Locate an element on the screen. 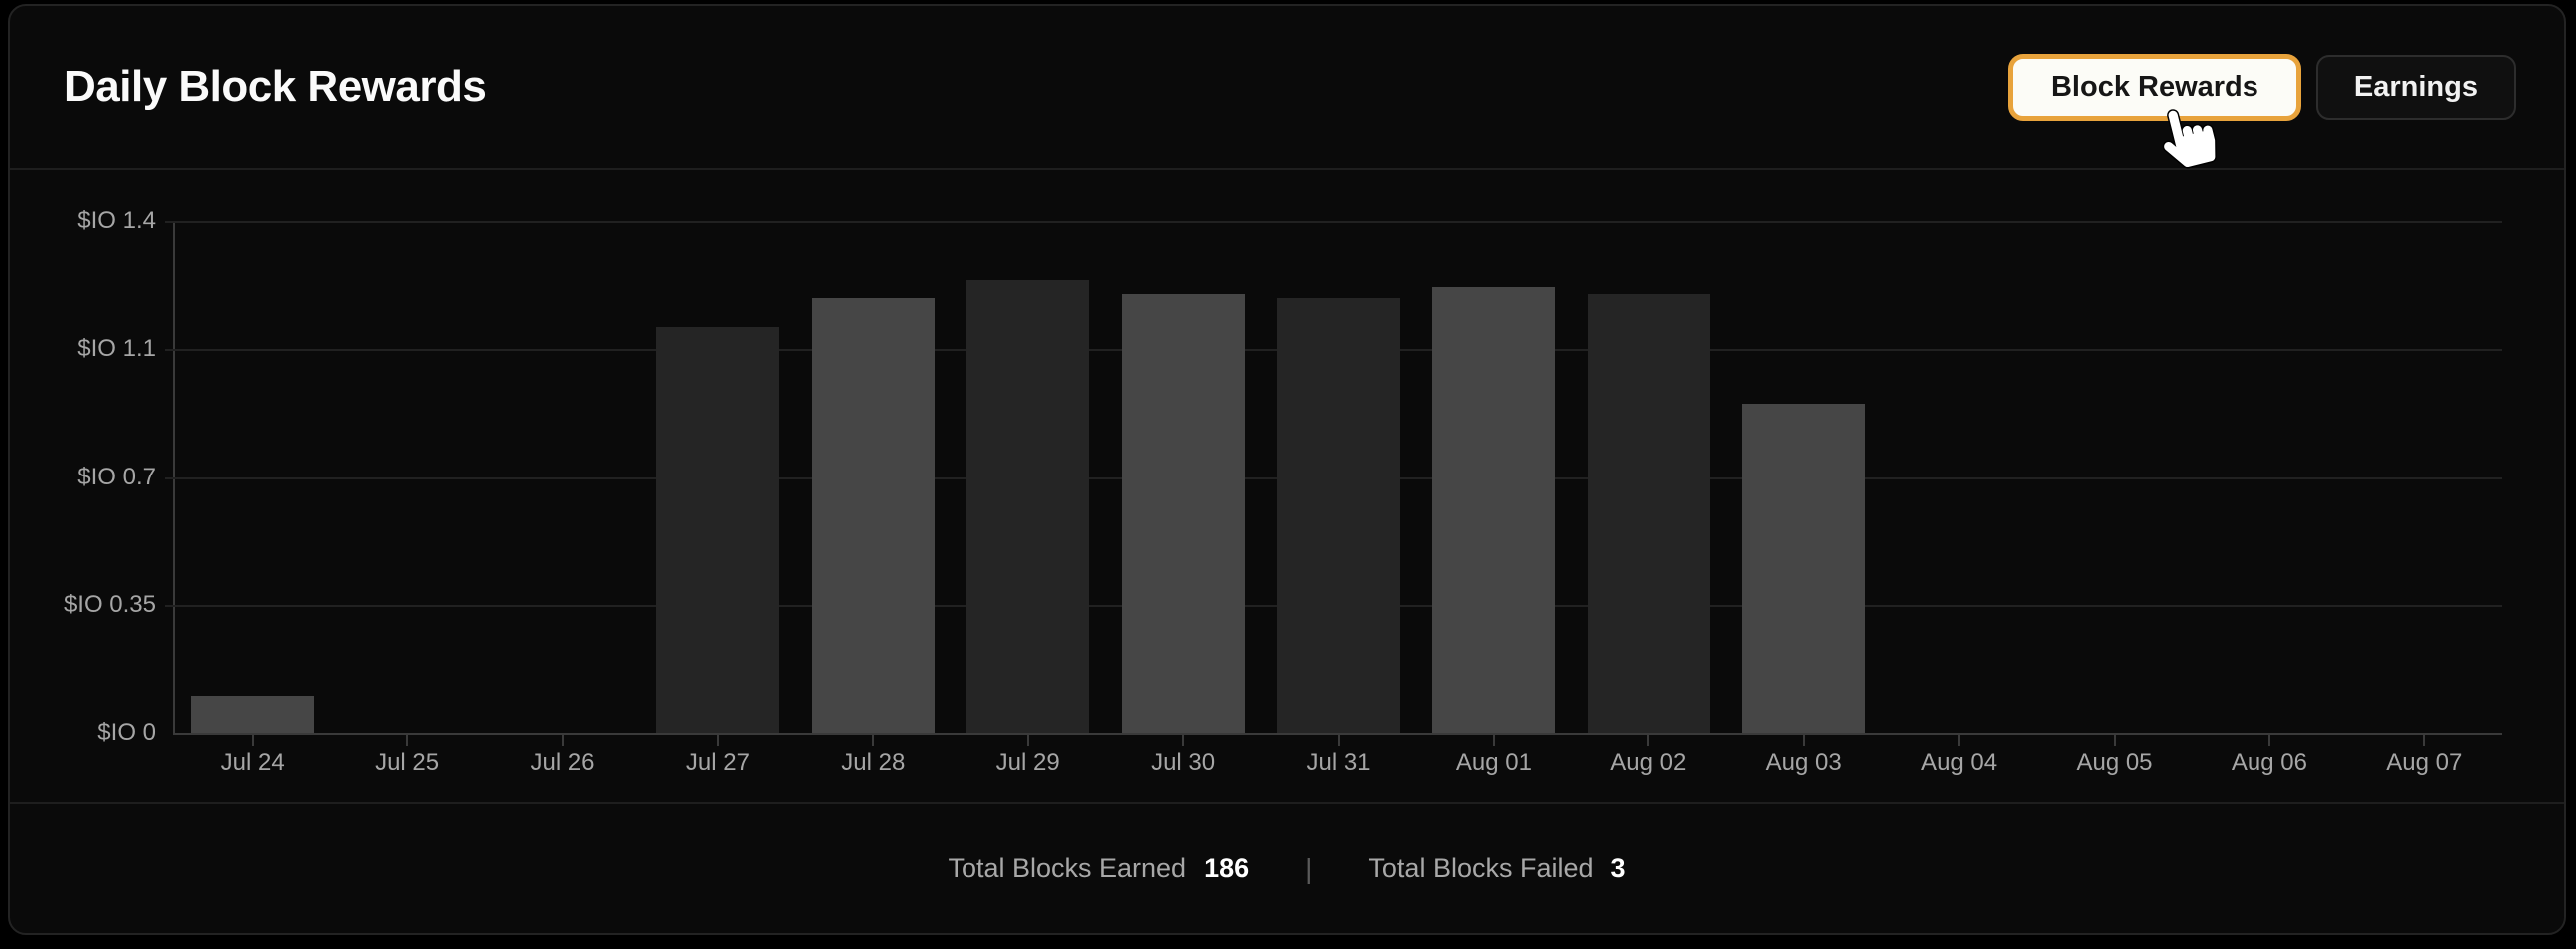  x-axis-tick-label: Jul 30 is located at coordinates (1183, 762).